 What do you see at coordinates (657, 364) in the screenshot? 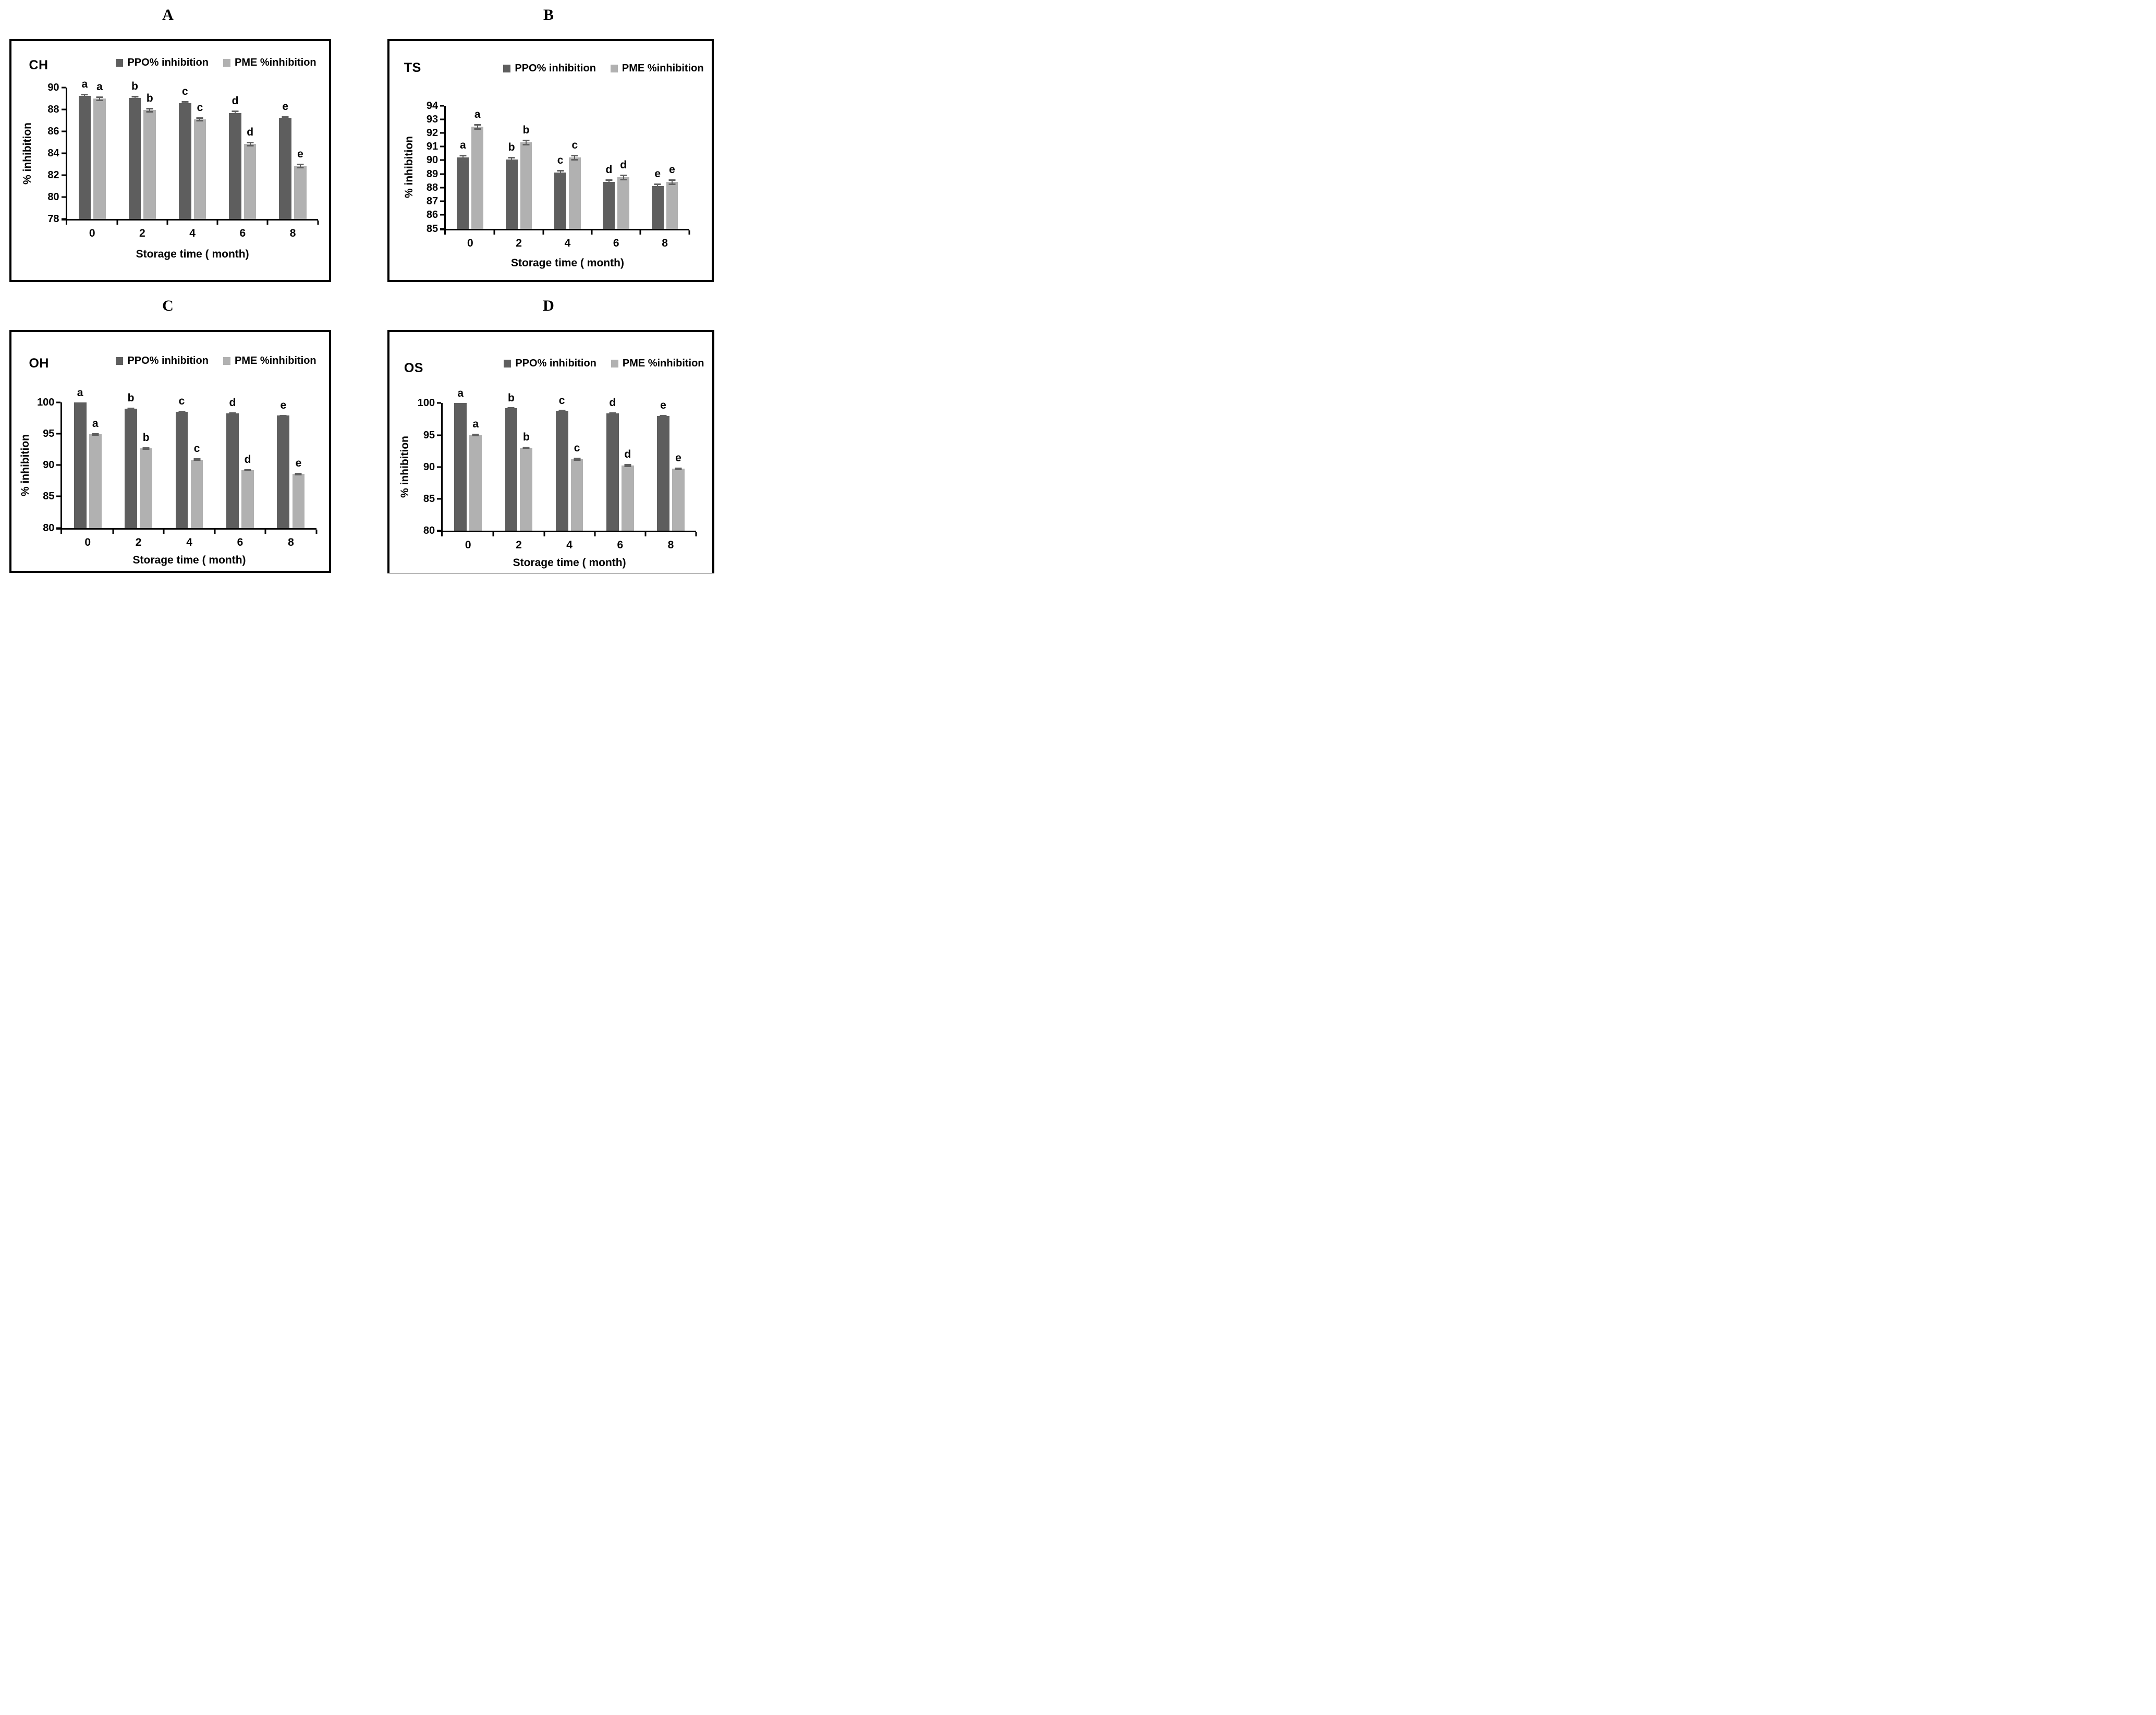
I see `legend-item-pme: PME %inhibition` at bounding box center [657, 364].